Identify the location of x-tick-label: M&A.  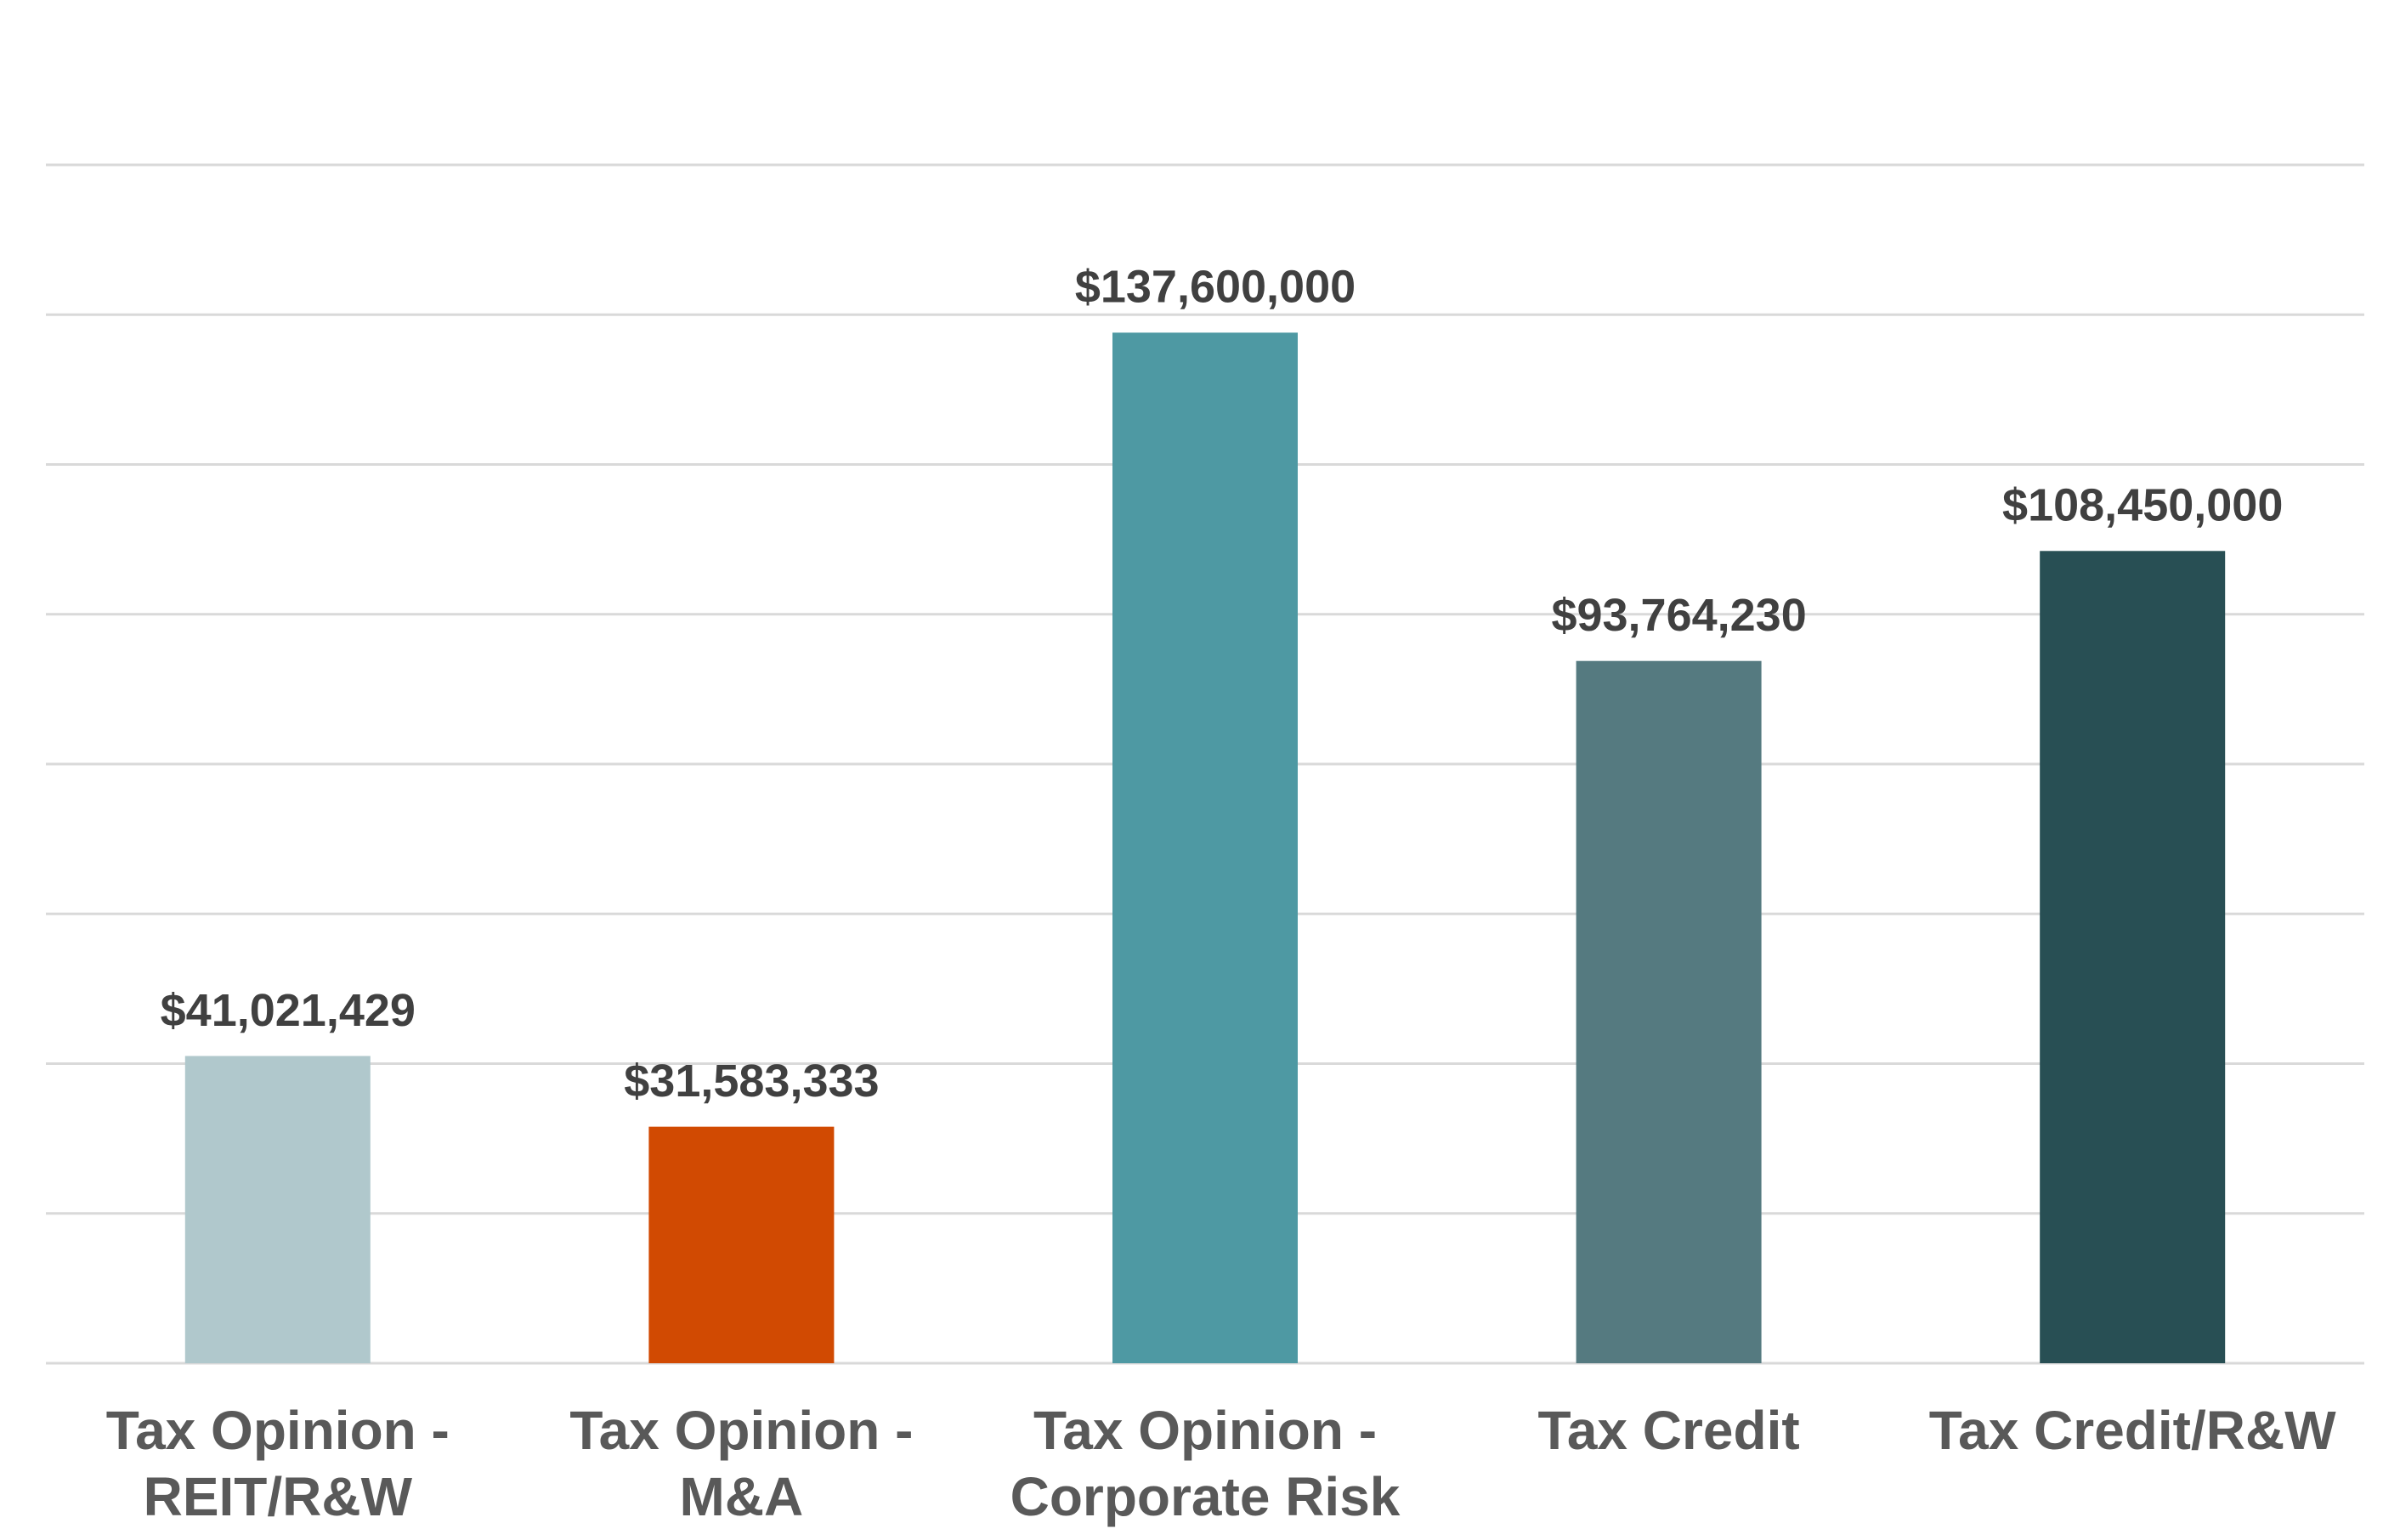
(742, 1496).